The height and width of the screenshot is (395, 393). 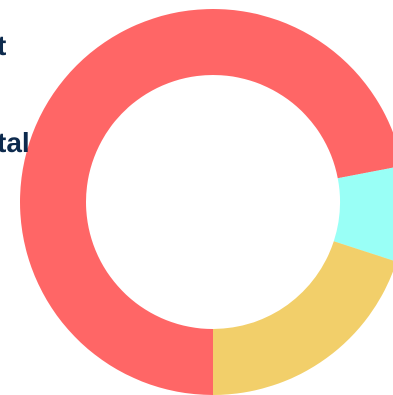 What do you see at coordinates (363, 214) in the screenshot?
I see `donut-slice` at bounding box center [363, 214].